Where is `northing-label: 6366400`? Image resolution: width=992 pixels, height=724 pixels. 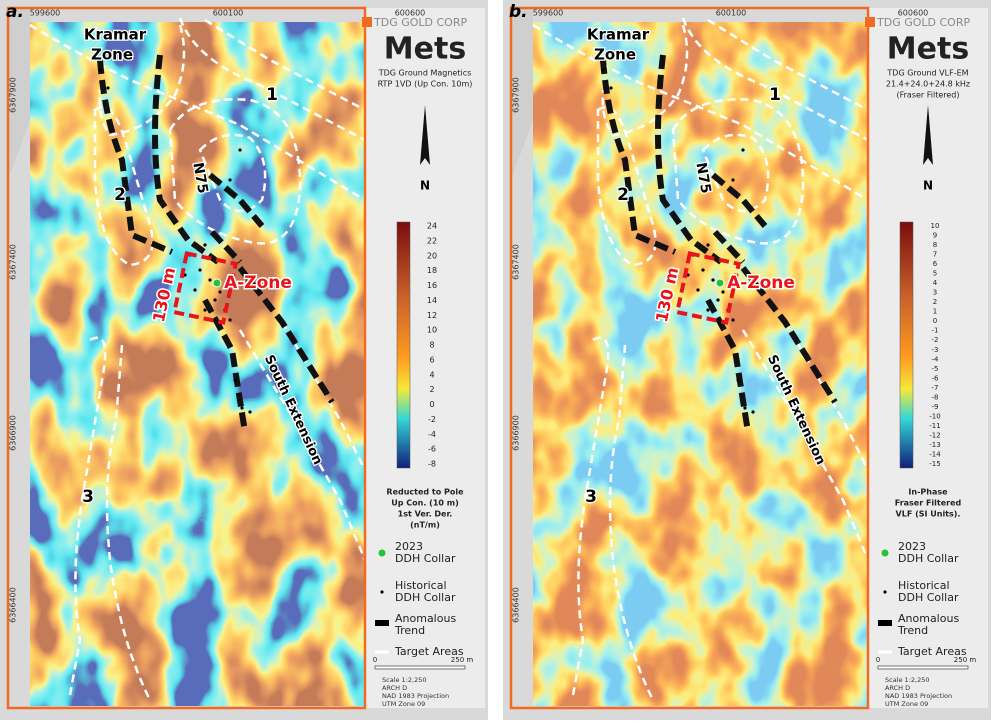 northing-label: 6366400 is located at coordinates (13, 605).